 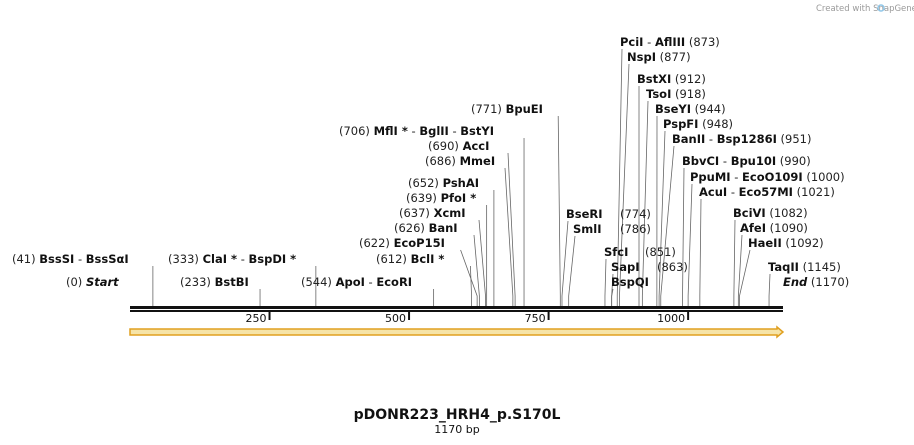 What do you see at coordinates (635, 229) in the screenshot?
I see `site-position-smli: (786)` at bounding box center [635, 229].